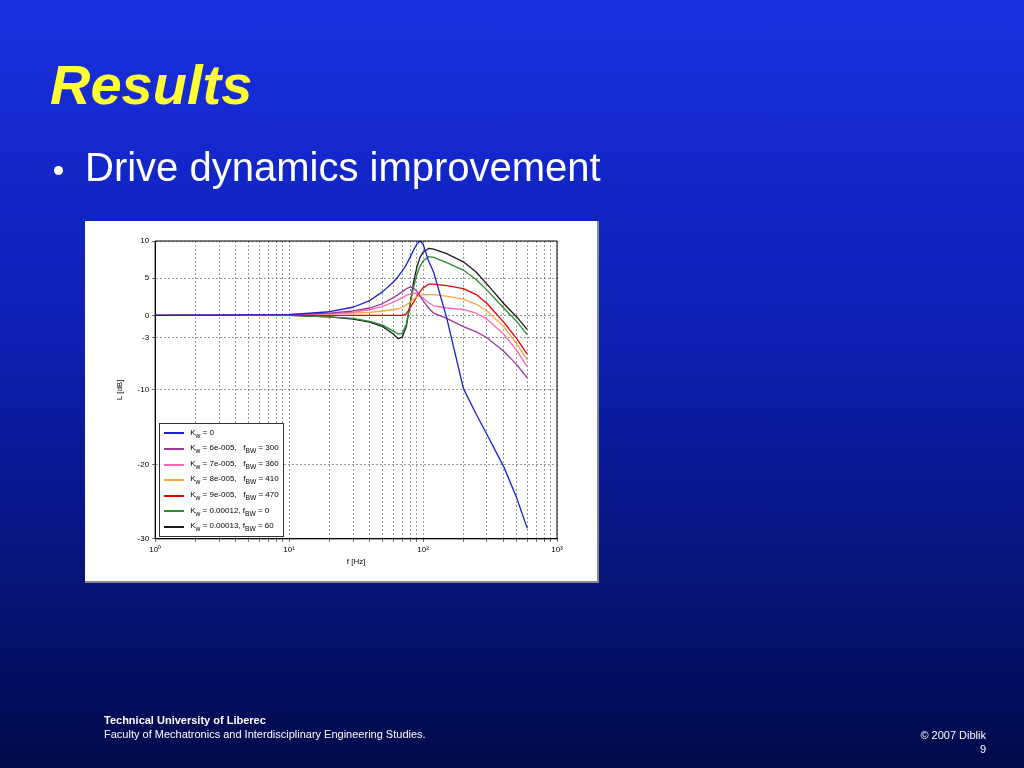 The width and height of the screenshot is (1024, 768). I want to click on x-axis-title: f [Hz], so click(356, 562).